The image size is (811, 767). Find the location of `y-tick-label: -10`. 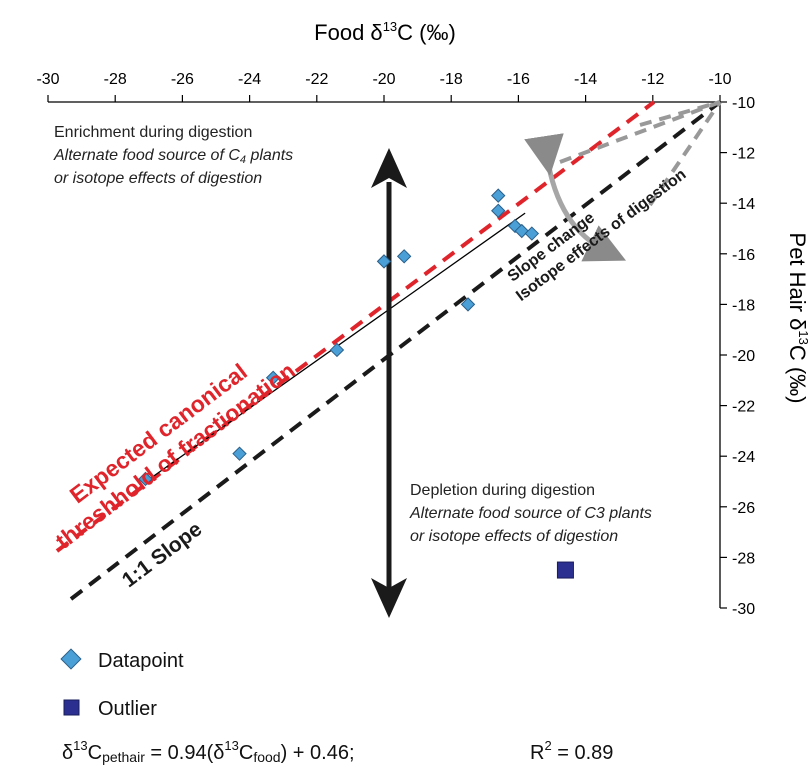

y-tick-label: -10 is located at coordinates (743, 103).